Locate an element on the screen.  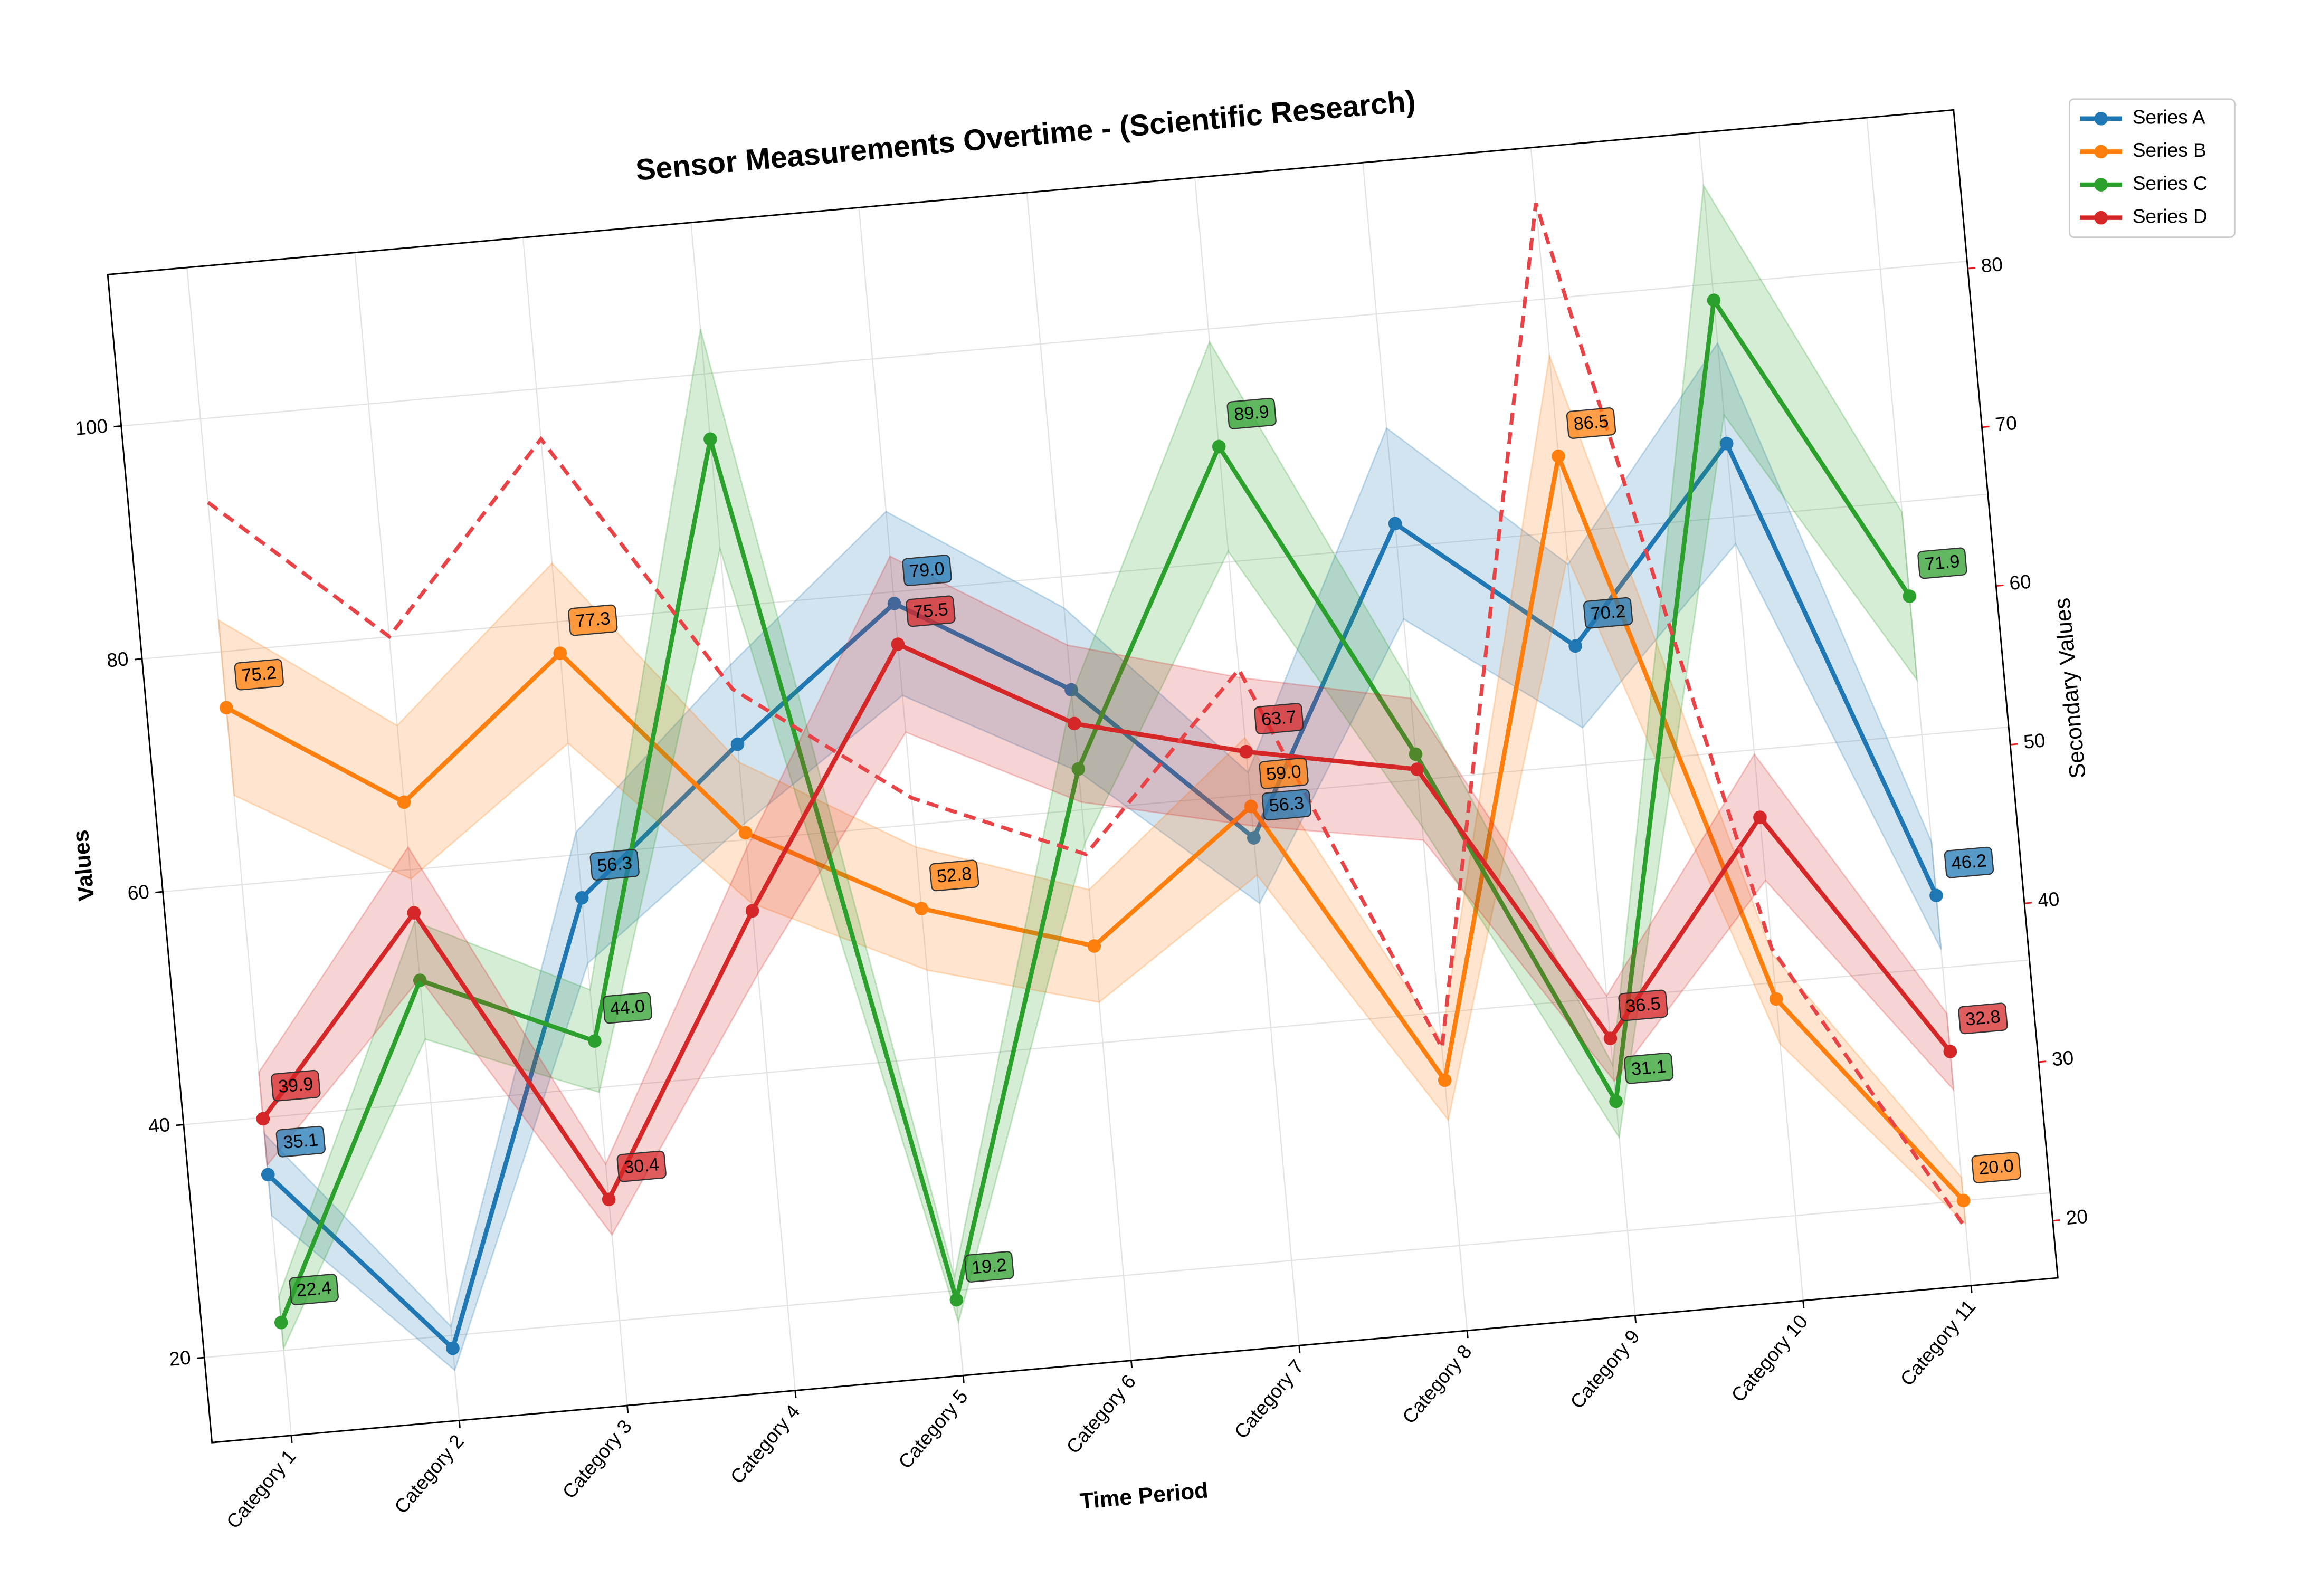
y-tick-label: 100 is located at coordinates (91, 427).